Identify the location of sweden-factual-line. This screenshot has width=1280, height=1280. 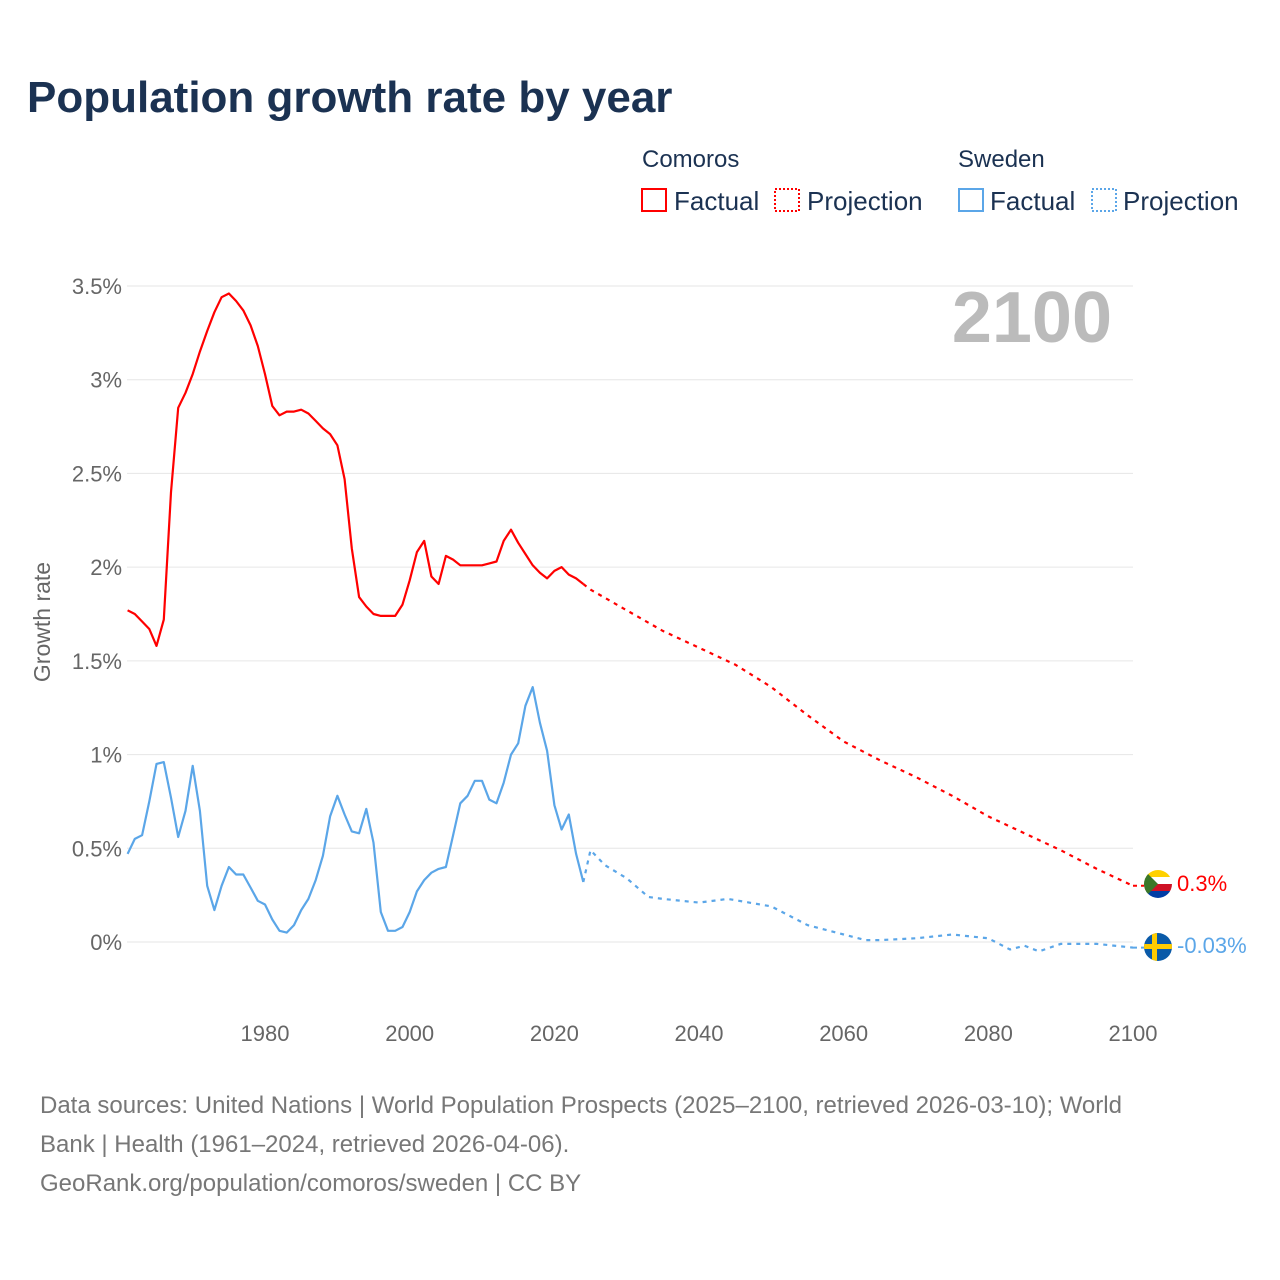
(355, 809).